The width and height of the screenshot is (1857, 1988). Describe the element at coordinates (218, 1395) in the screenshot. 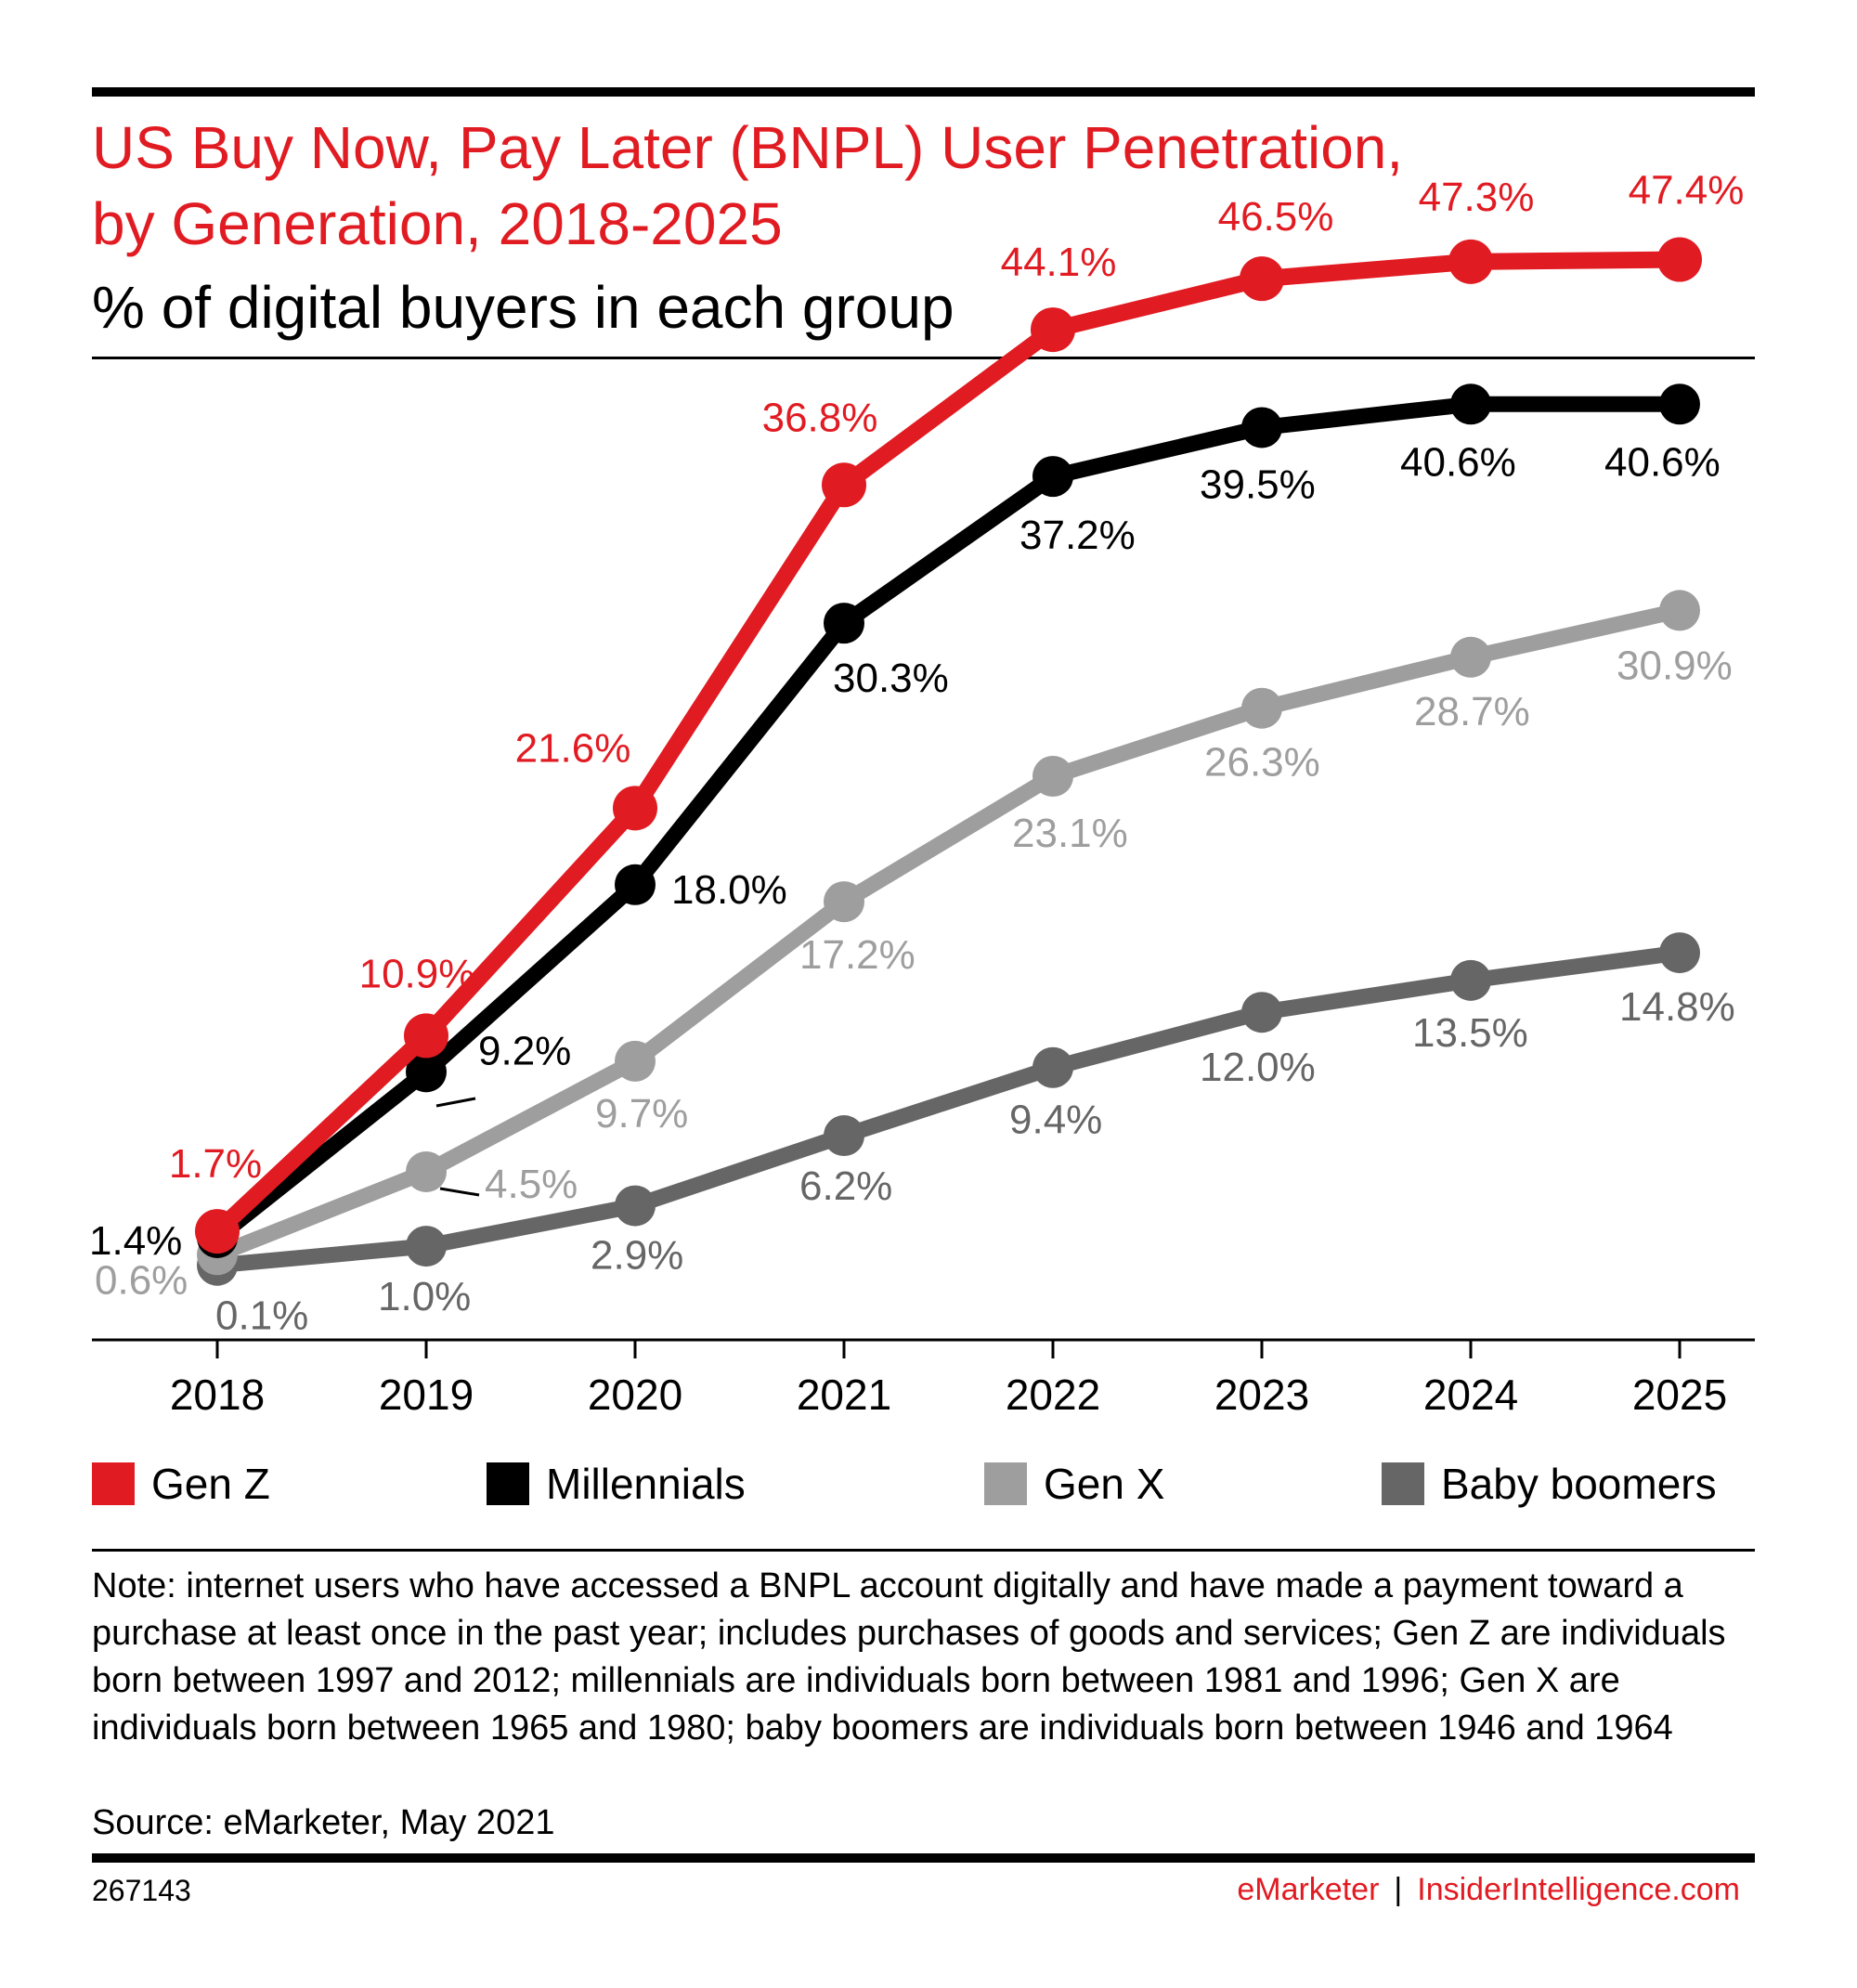

I see `x-tick-label-2018: 2018` at that location.